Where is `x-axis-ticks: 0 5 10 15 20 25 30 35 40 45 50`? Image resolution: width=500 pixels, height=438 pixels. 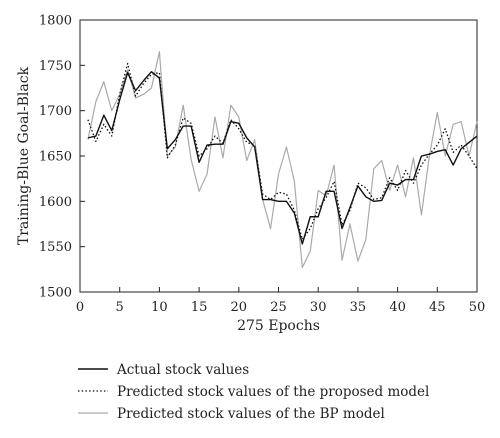 x-axis-ticks: 0 5 10 15 20 25 30 35 40 45 50 is located at coordinates (280, 301).